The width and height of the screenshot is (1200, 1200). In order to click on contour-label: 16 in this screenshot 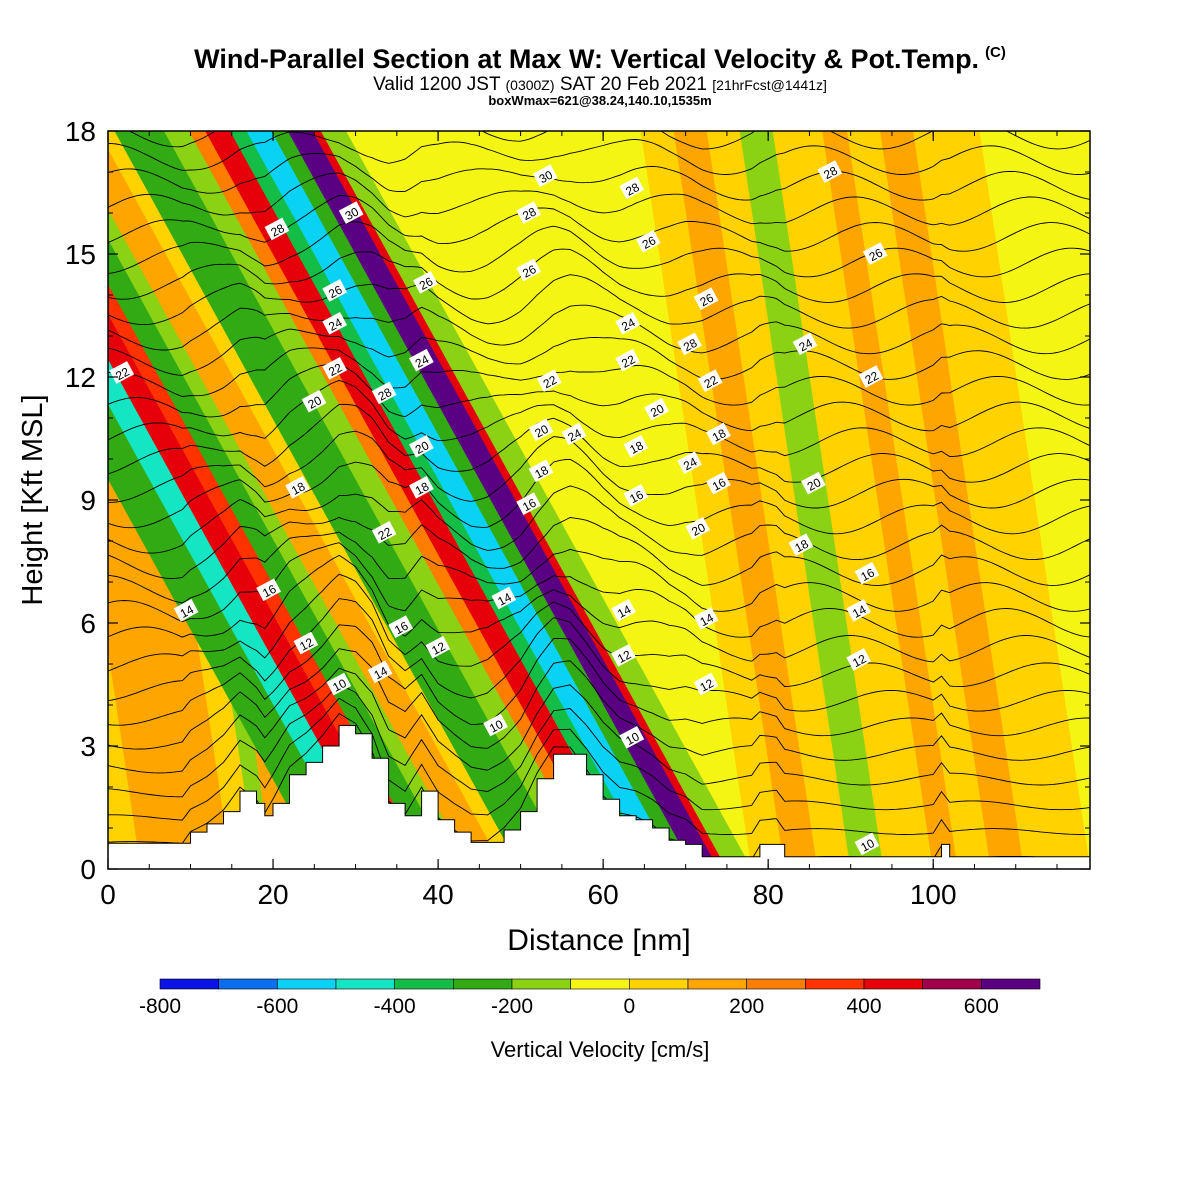, I will do `click(401, 626)`.